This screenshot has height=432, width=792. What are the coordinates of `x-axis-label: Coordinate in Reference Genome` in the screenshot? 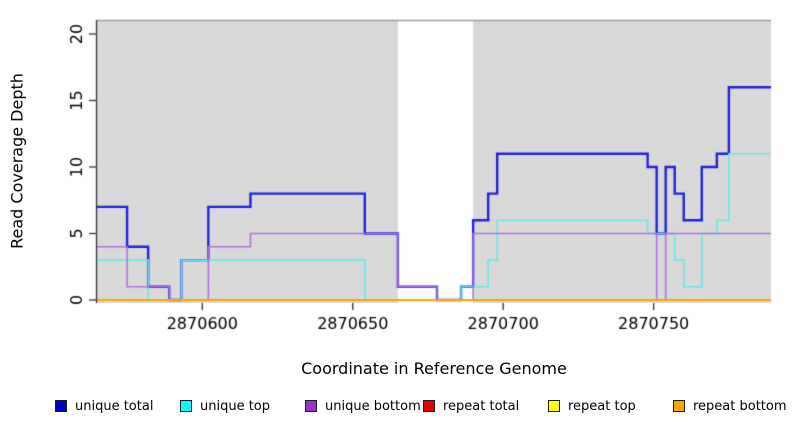 It's located at (434, 368).